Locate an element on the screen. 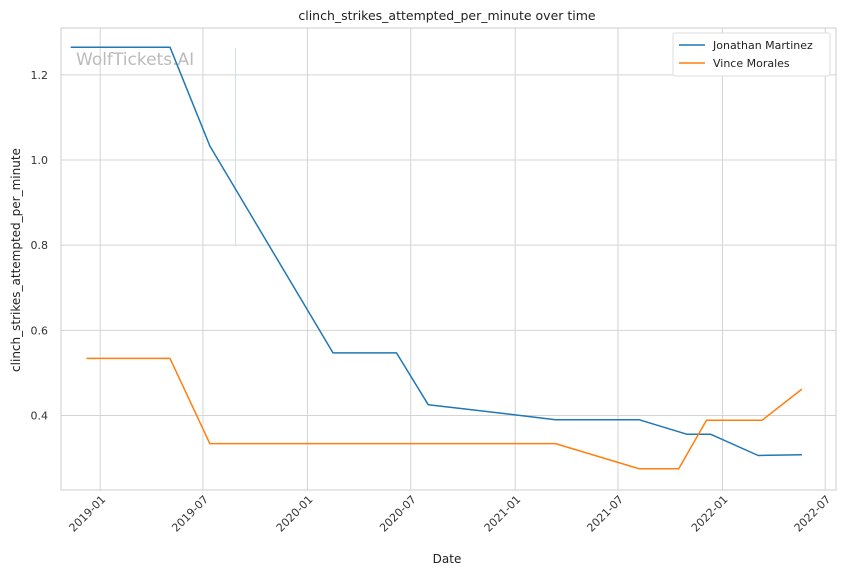  x-tick-label: 2022-01 is located at coordinates (710, 514).